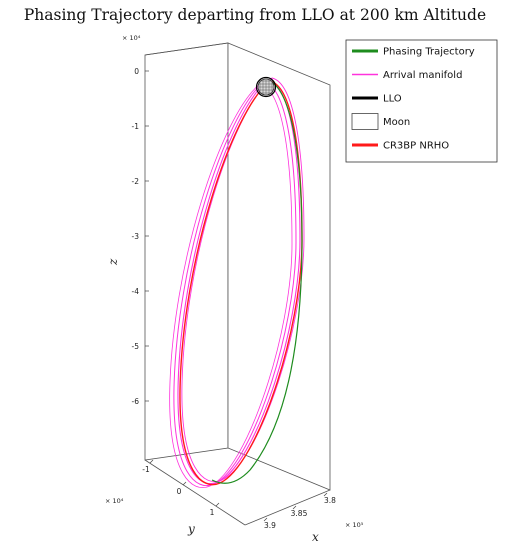  Describe the element at coordinates (146, 469) in the screenshot. I see `y-tick-label: -1` at that location.